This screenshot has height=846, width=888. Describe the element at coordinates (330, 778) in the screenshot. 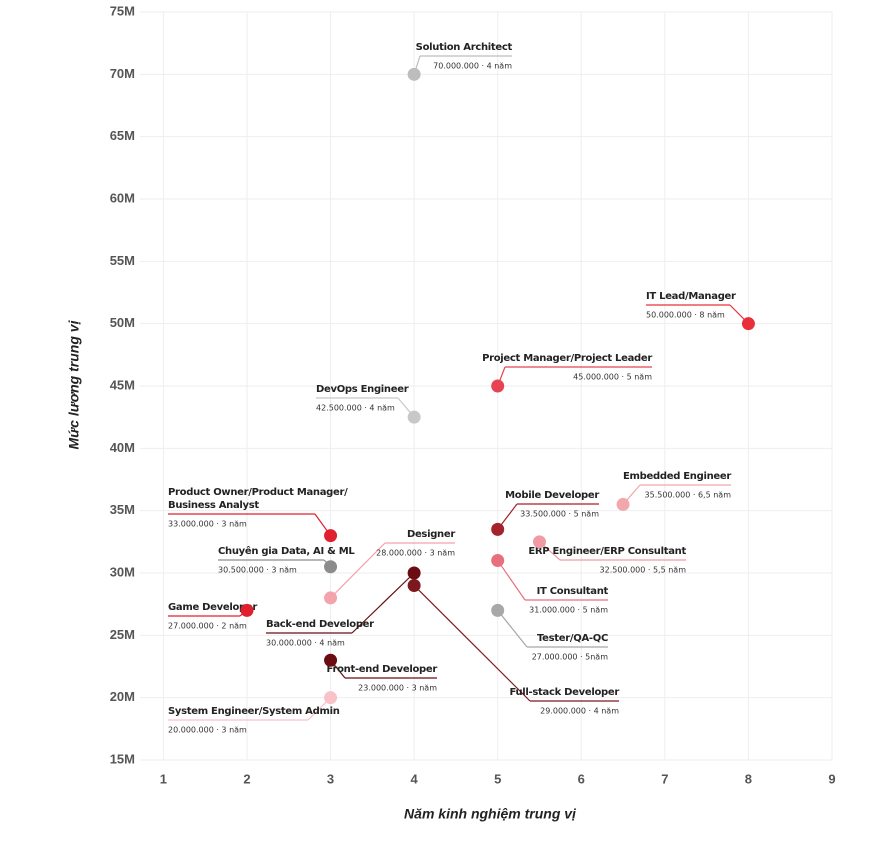

I see `x-tick-label: 3` at that location.